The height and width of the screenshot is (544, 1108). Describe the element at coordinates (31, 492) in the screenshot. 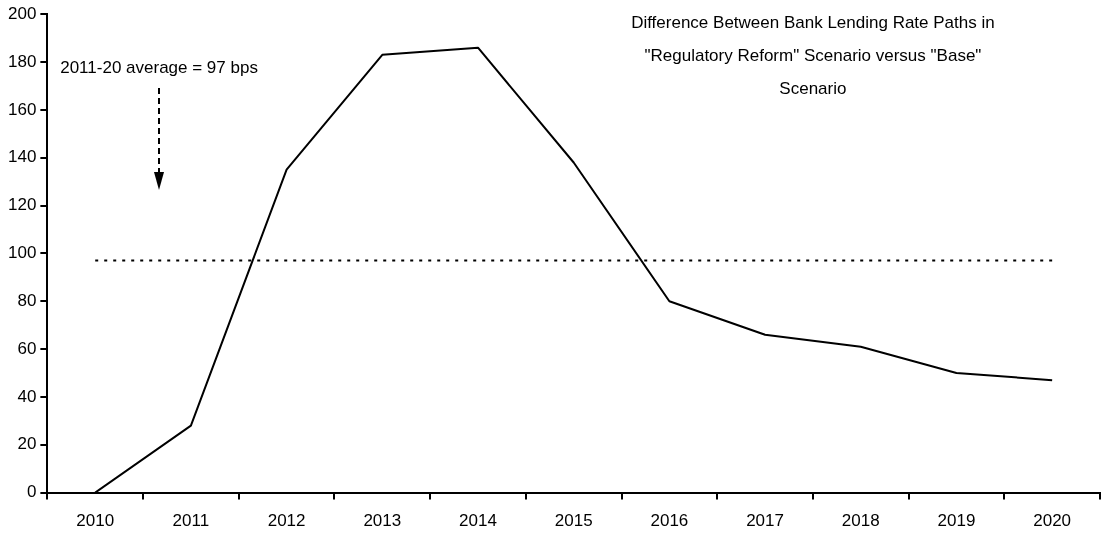

I see `y-tick-label: 0` at that location.